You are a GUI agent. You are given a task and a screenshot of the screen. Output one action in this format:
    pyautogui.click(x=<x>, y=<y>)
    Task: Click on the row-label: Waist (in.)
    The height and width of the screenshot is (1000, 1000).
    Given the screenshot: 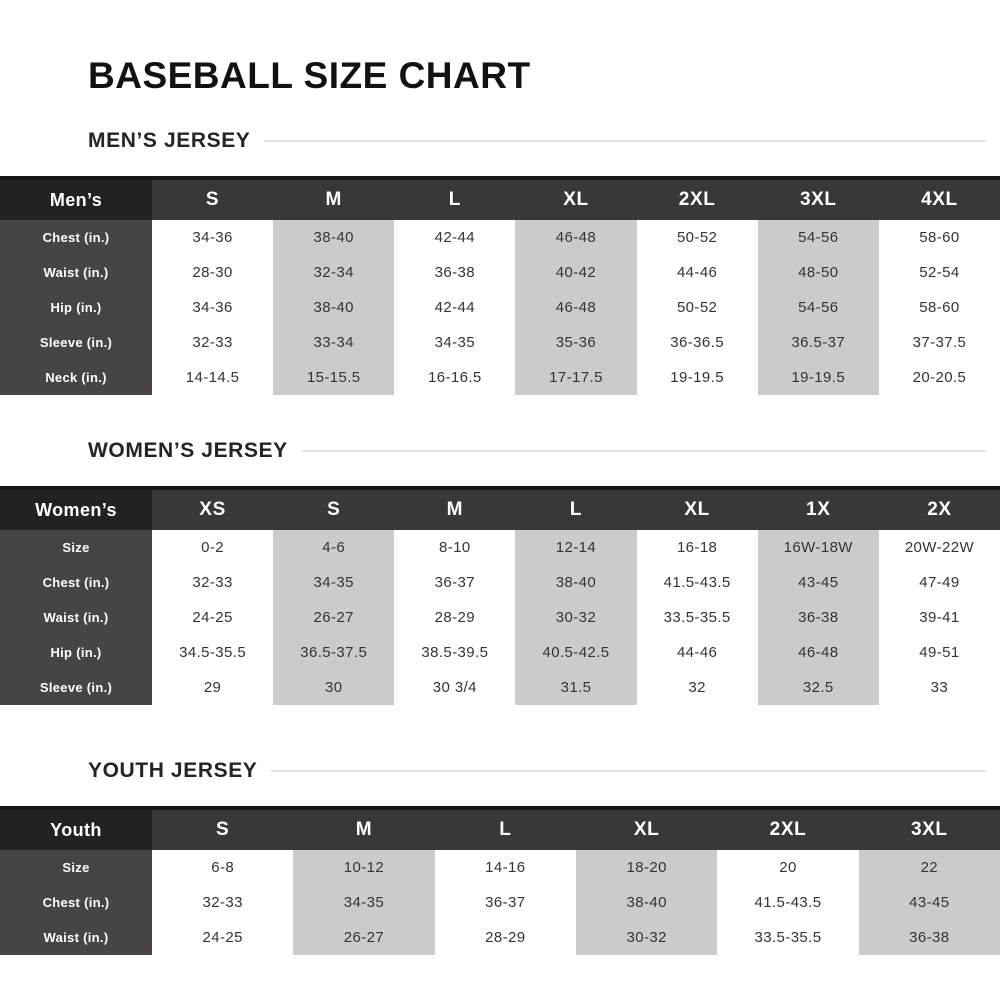 What is the action you would take?
    pyautogui.click(x=76, y=272)
    